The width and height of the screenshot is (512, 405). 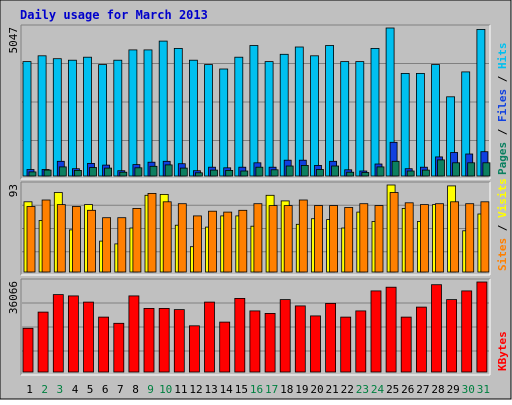 I want to click on legend: Pages / Files / Hits, so click(x=502, y=109).